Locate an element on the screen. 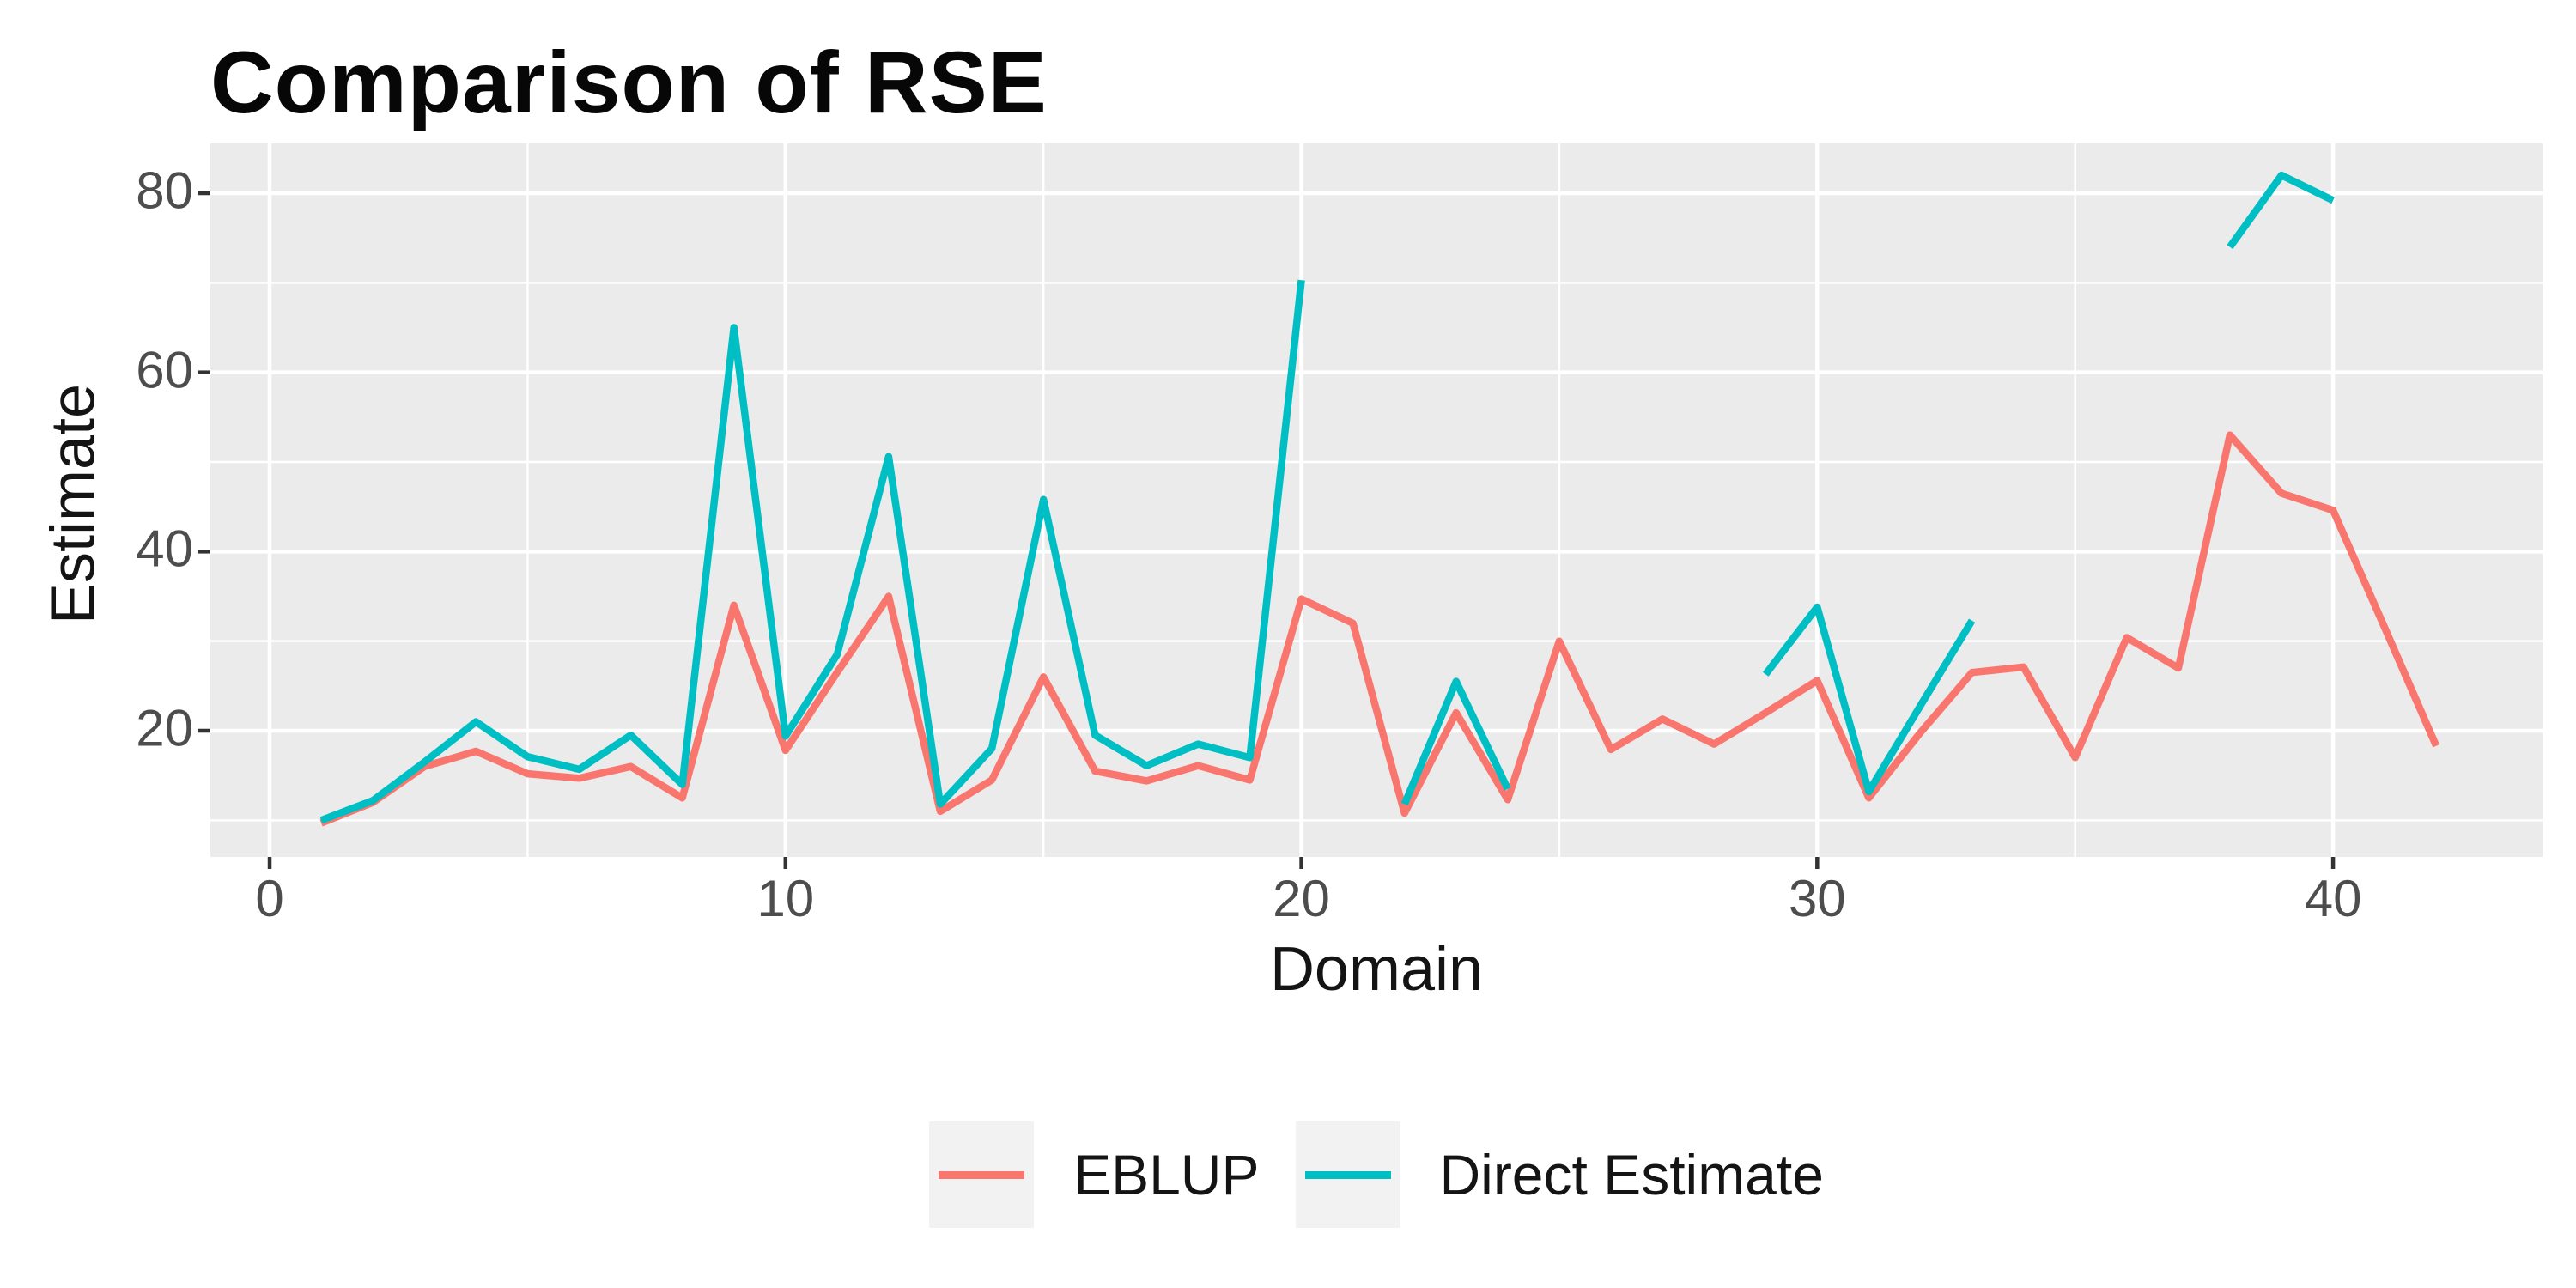  x-axis-title: Domain is located at coordinates (1376, 969).